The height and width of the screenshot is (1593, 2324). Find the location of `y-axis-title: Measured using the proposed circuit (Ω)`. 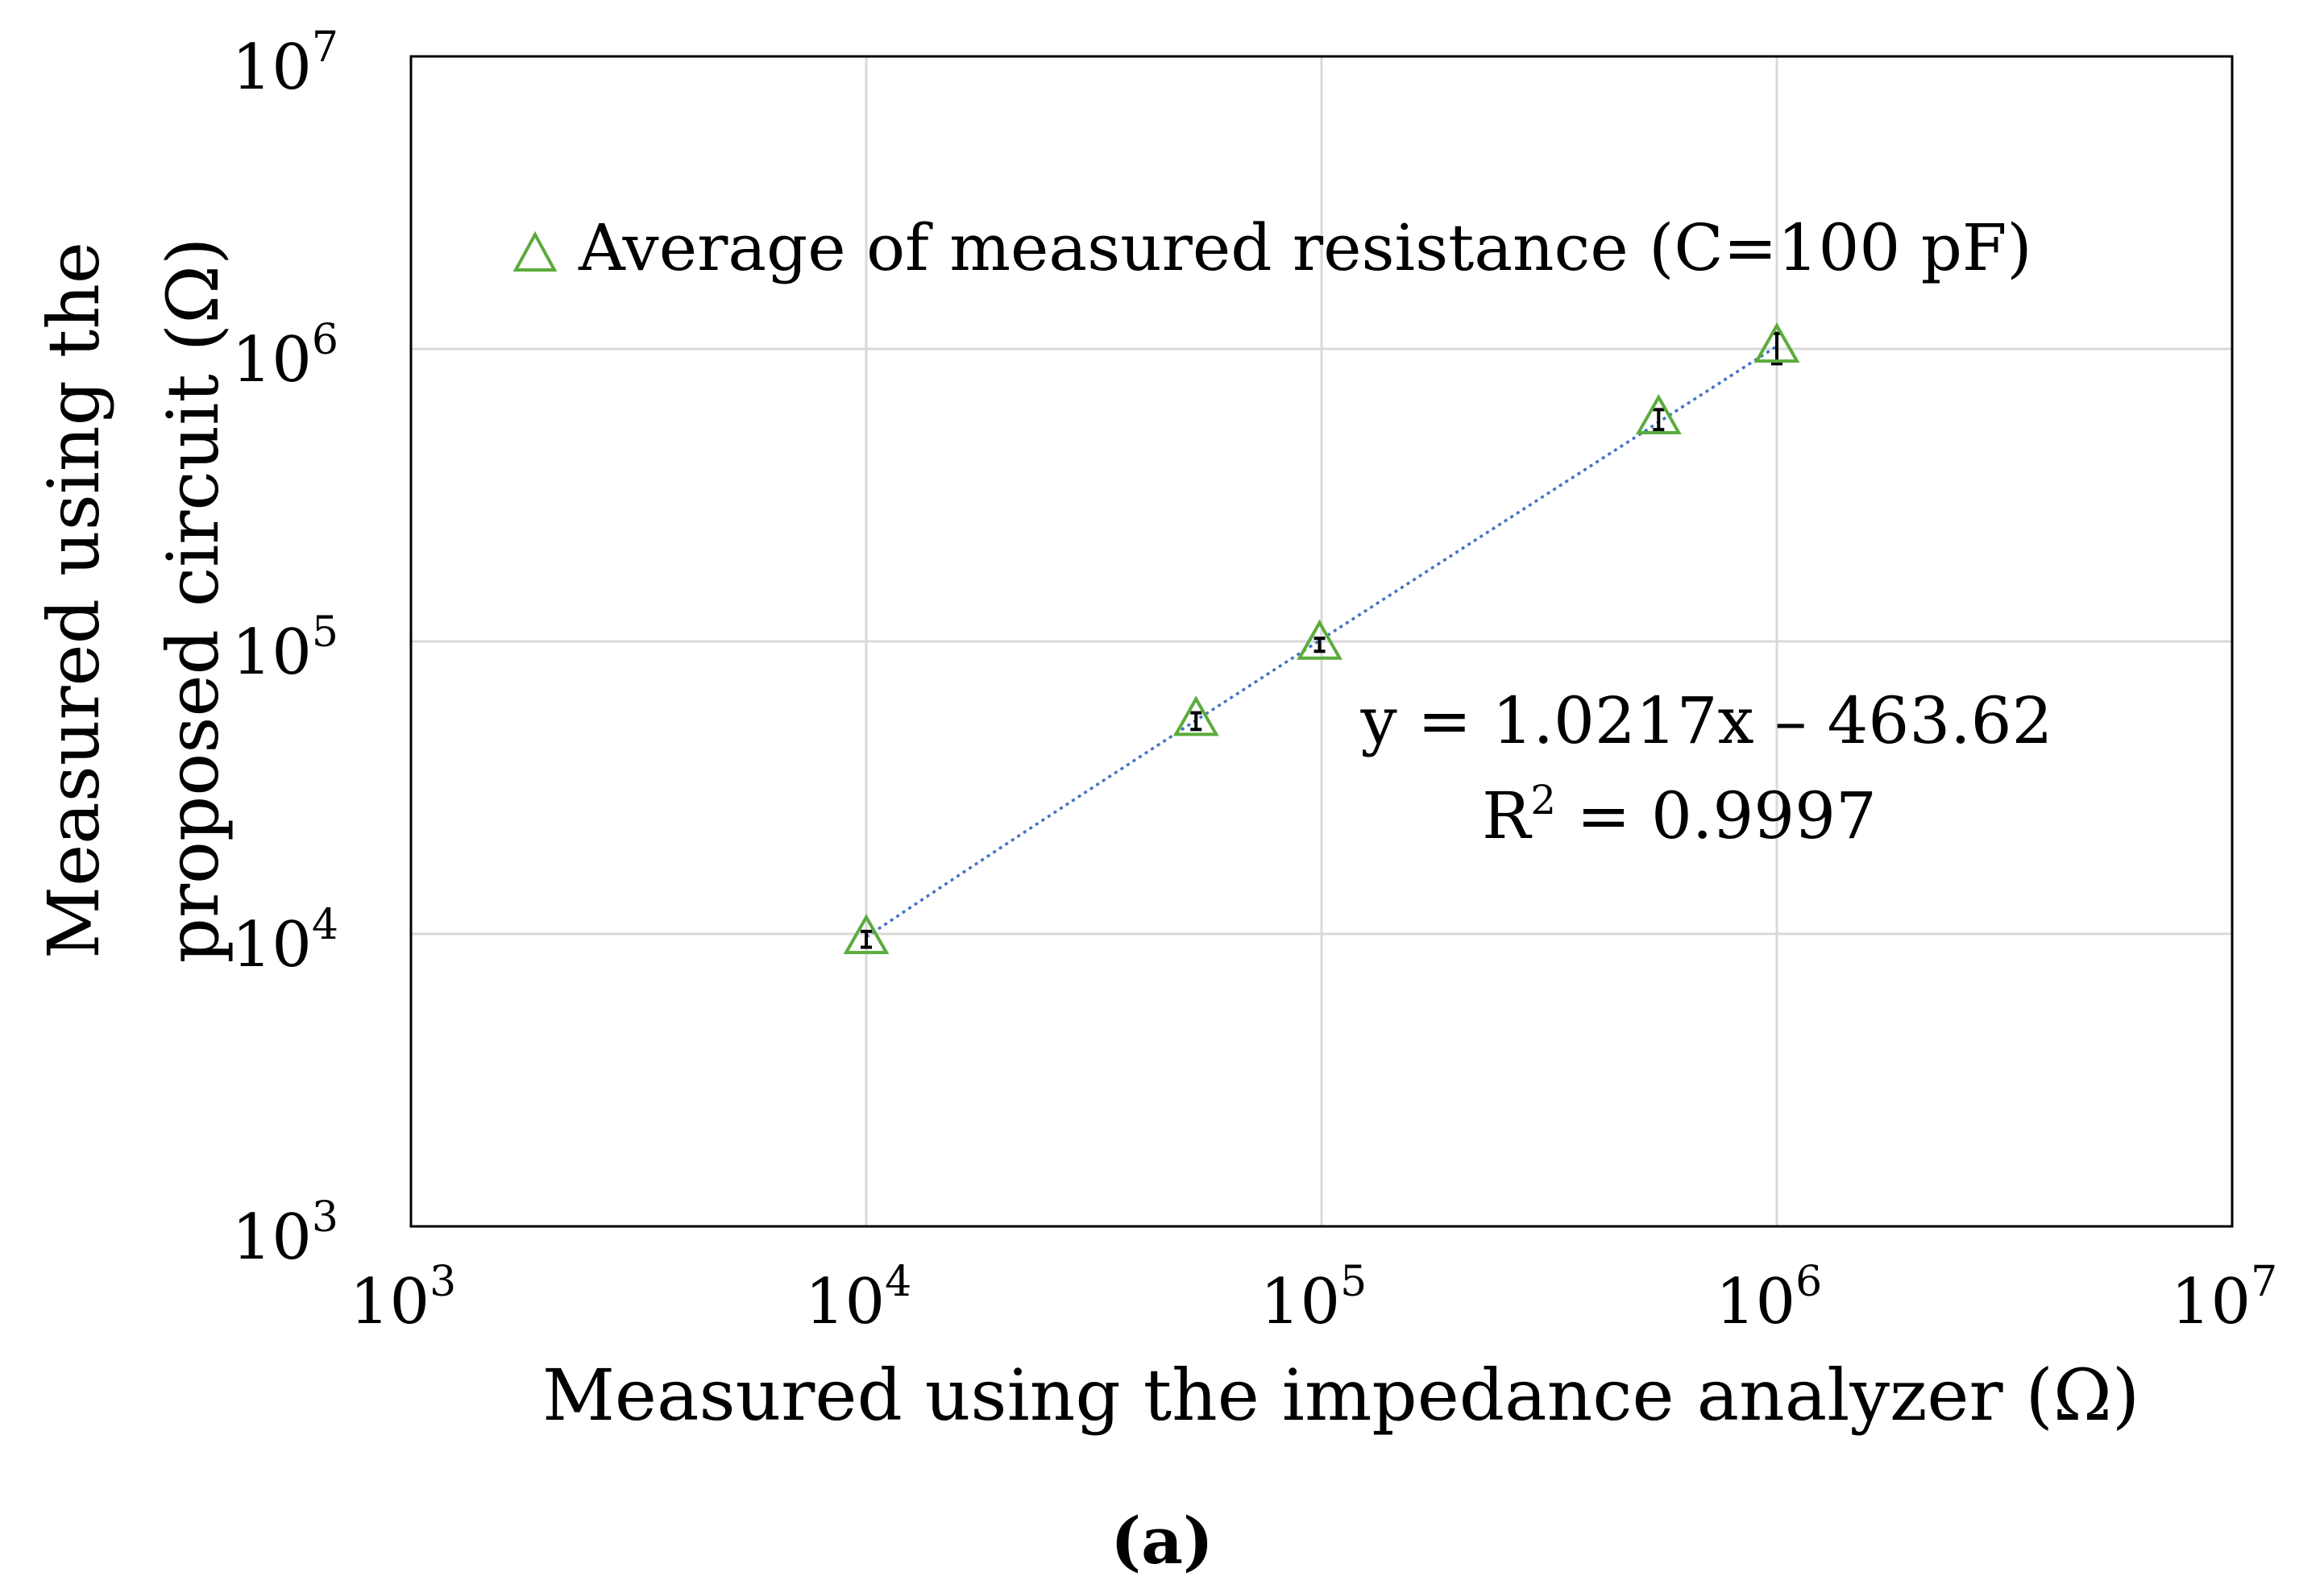

y-axis-title: Measured using the proposed circuit (Ω) is located at coordinates (133, 601).